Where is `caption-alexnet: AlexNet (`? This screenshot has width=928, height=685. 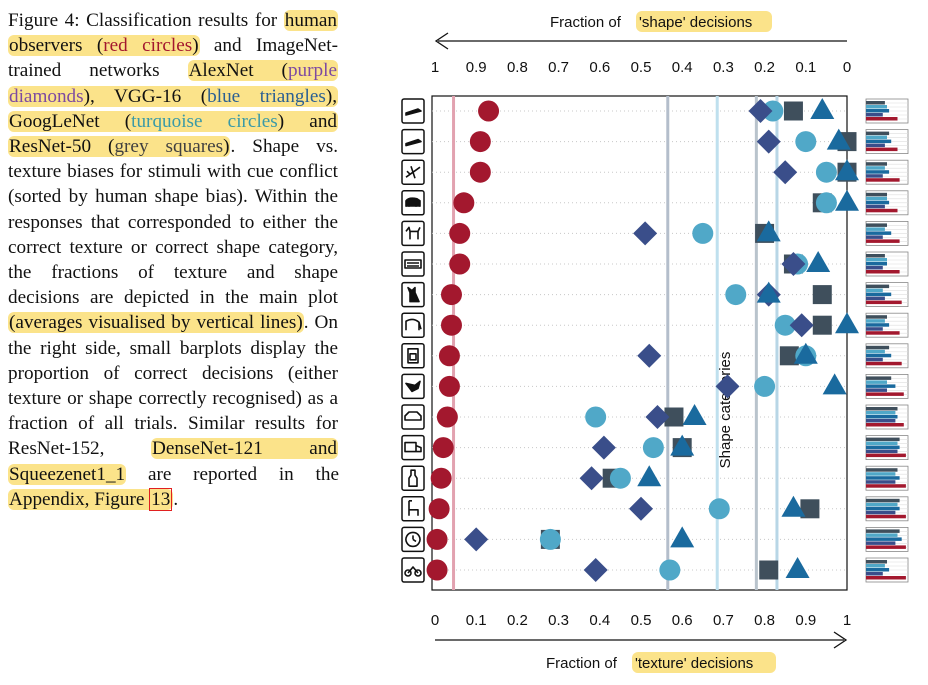 caption-alexnet: AlexNet ( is located at coordinates (238, 71).